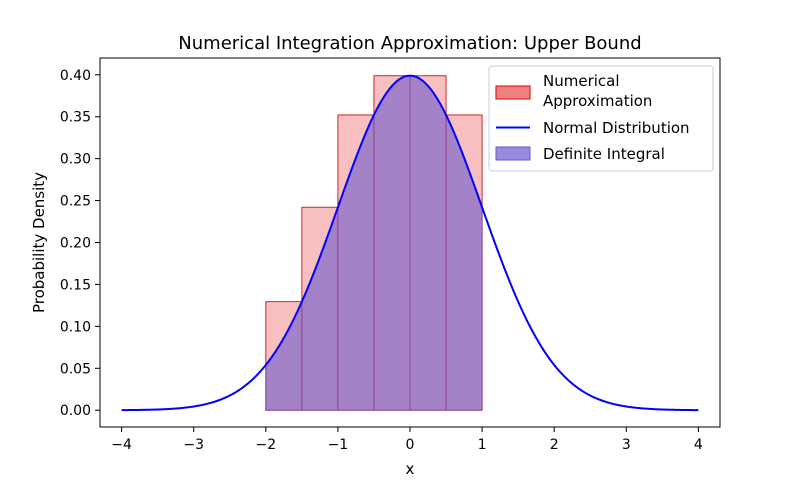 The width and height of the screenshot is (800, 480). Describe the element at coordinates (75, 369) in the screenshot. I see `y-tick-label: 0.05` at that location.